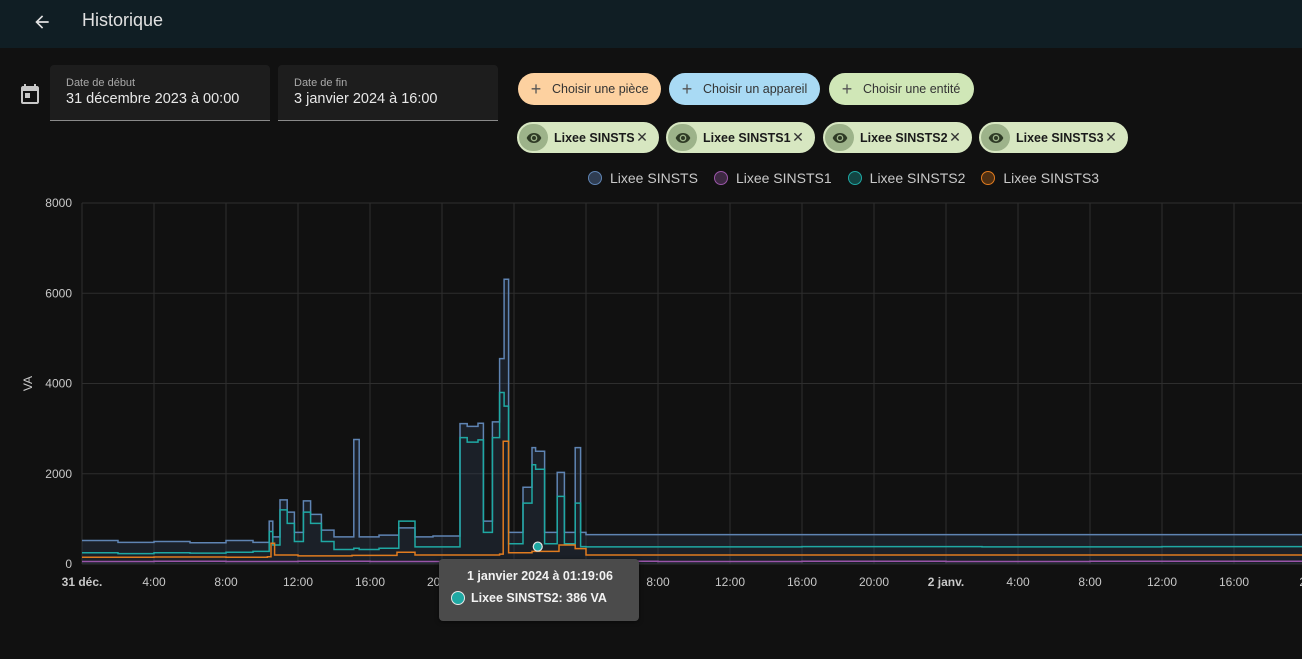 This screenshot has height=659, width=1302. I want to click on x-tick-label: 31 déc., so click(82, 582).